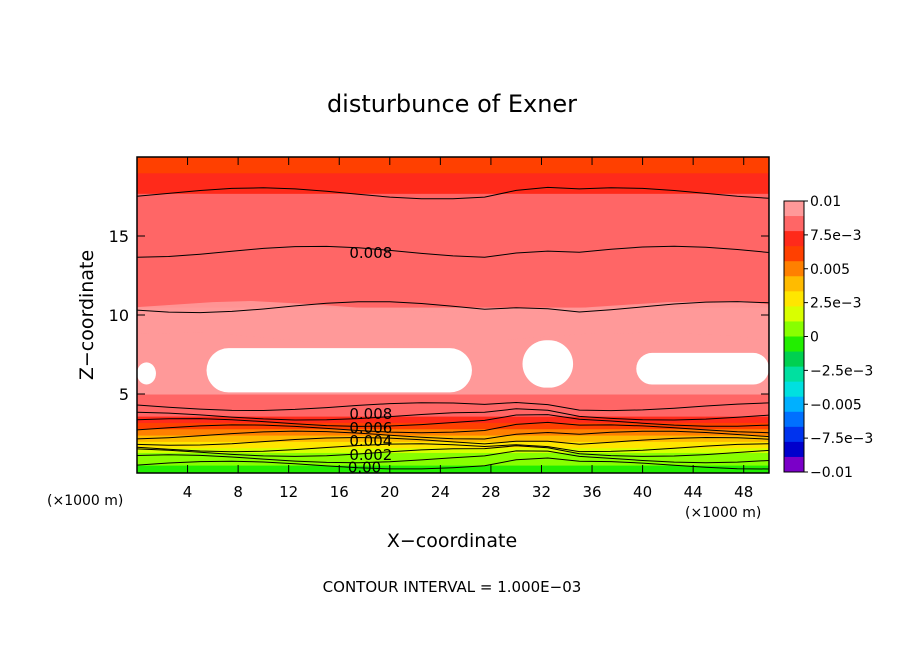 The image size is (904, 654). I want to click on x-axis-label: X−coordinate, so click(452, 541).